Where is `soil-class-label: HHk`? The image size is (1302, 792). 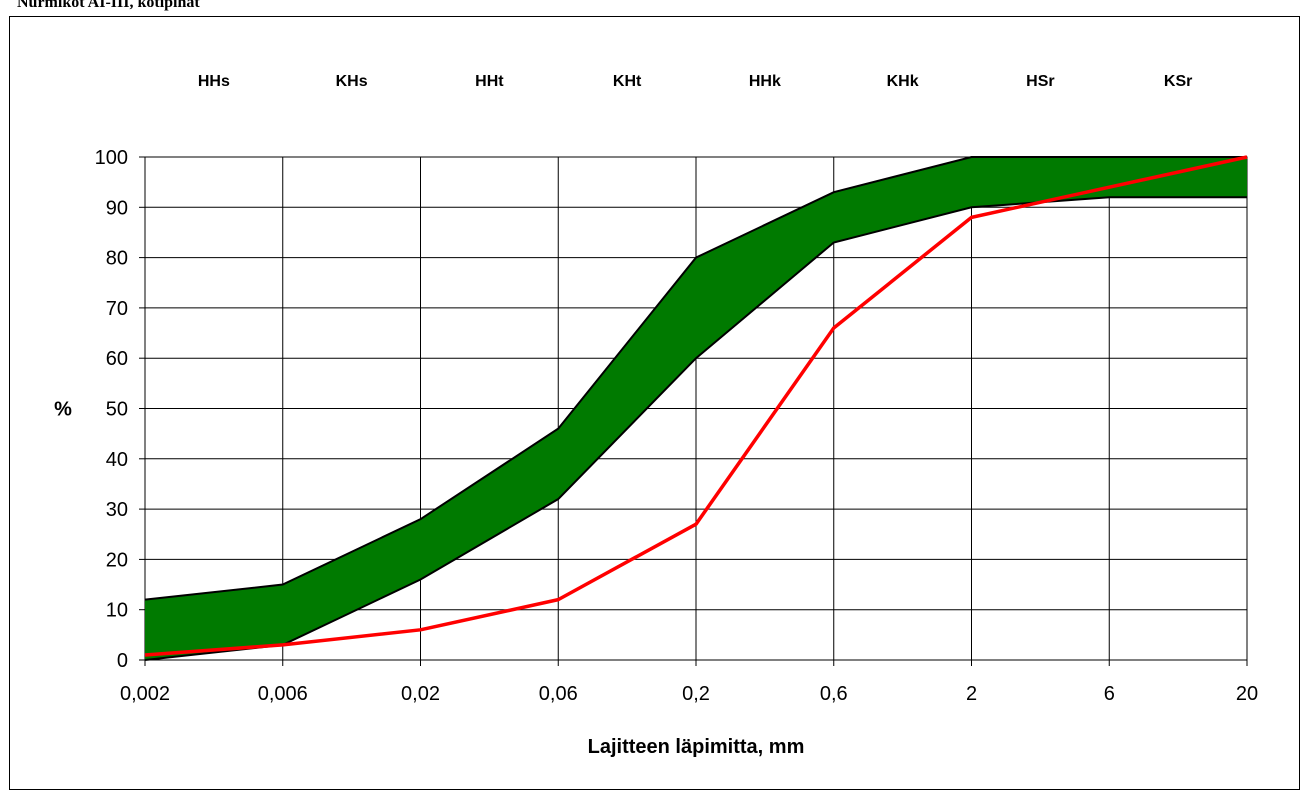 soil-class-label: HHk is located at coordinates (765, 81).